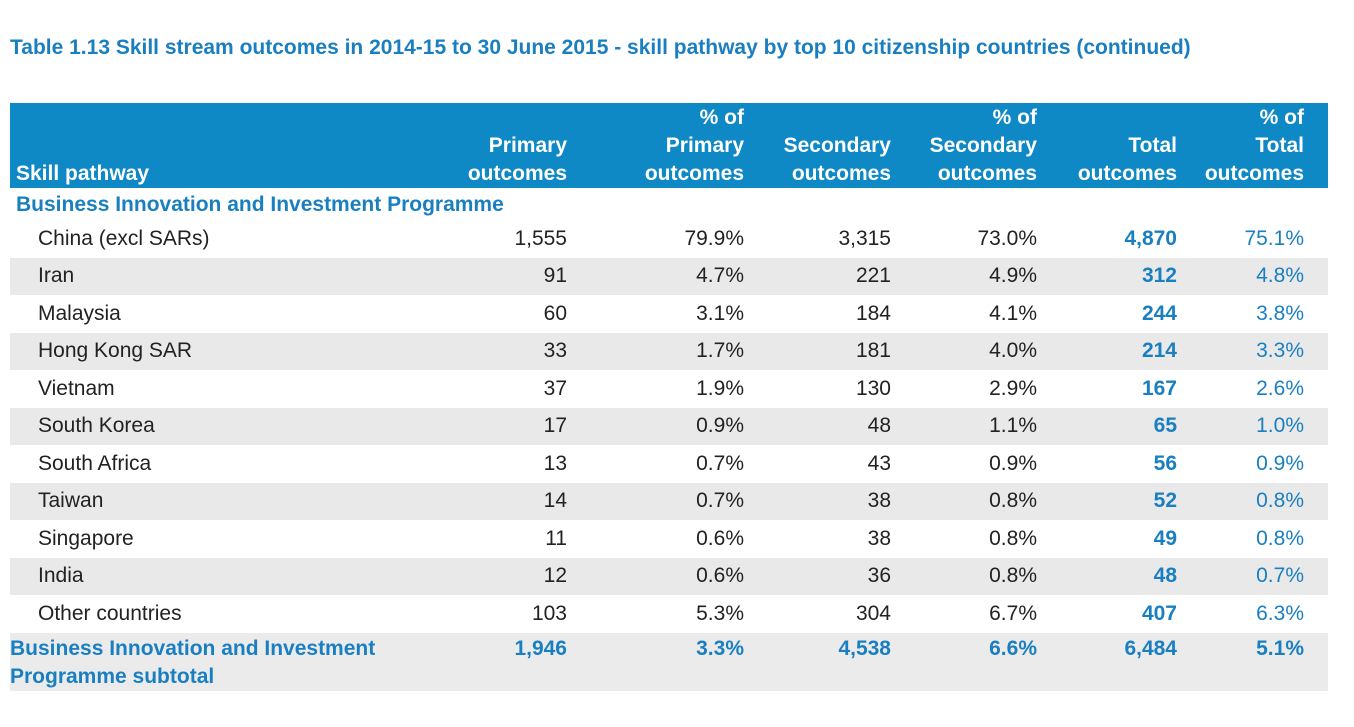  I want to click on column-header: % of Secondary outcomes, so click(964, 146).